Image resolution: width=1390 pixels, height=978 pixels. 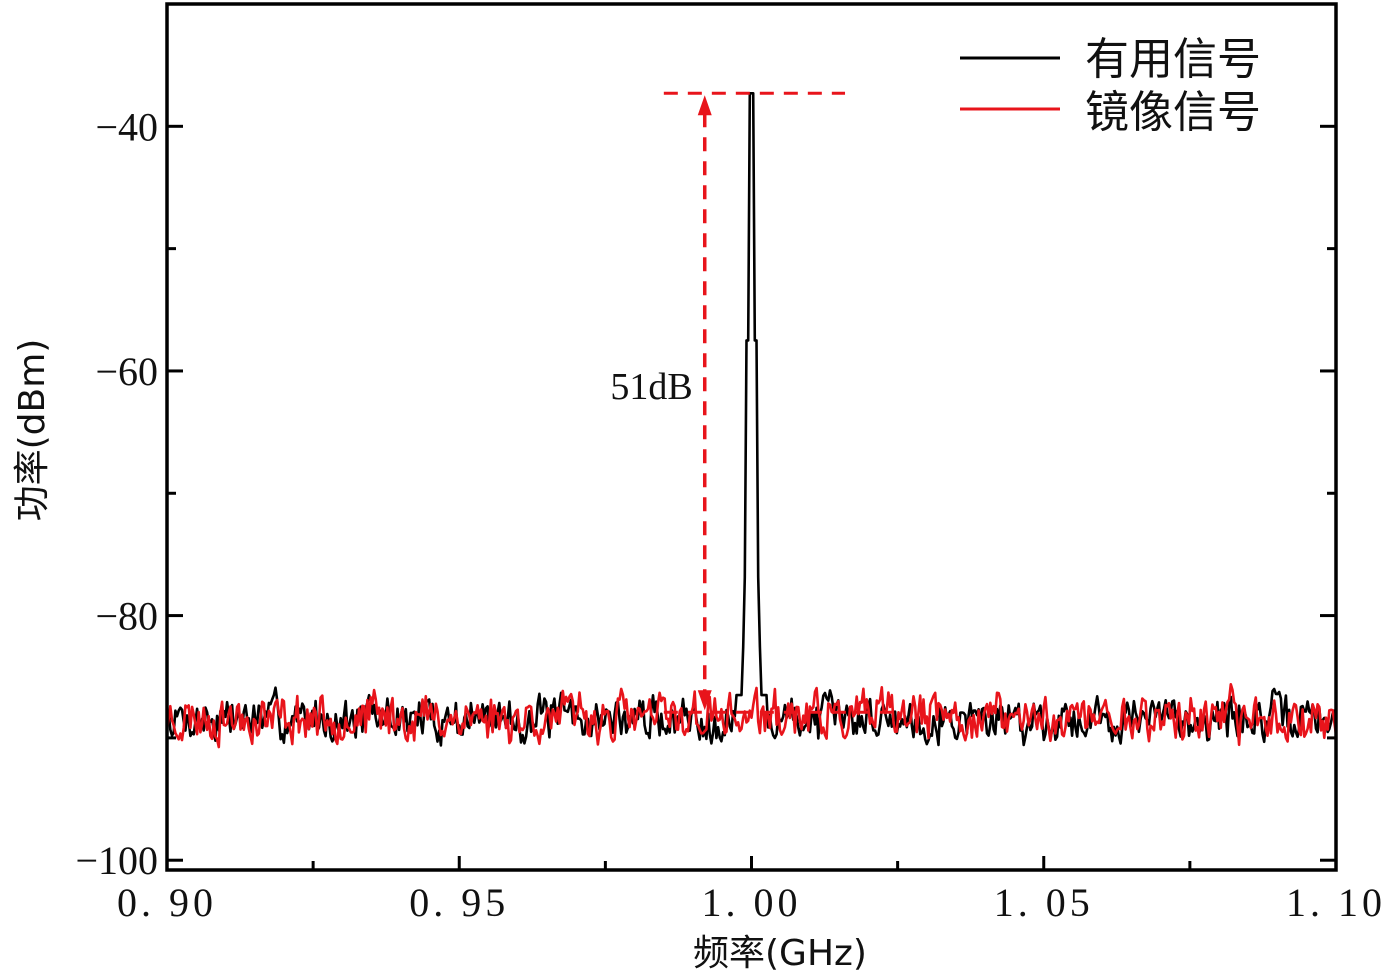 What do you see at coordinates (780, 953) in the screenshot?
I see `x-axis-title: 频率(GHz)` at bounding box center [780, 953].